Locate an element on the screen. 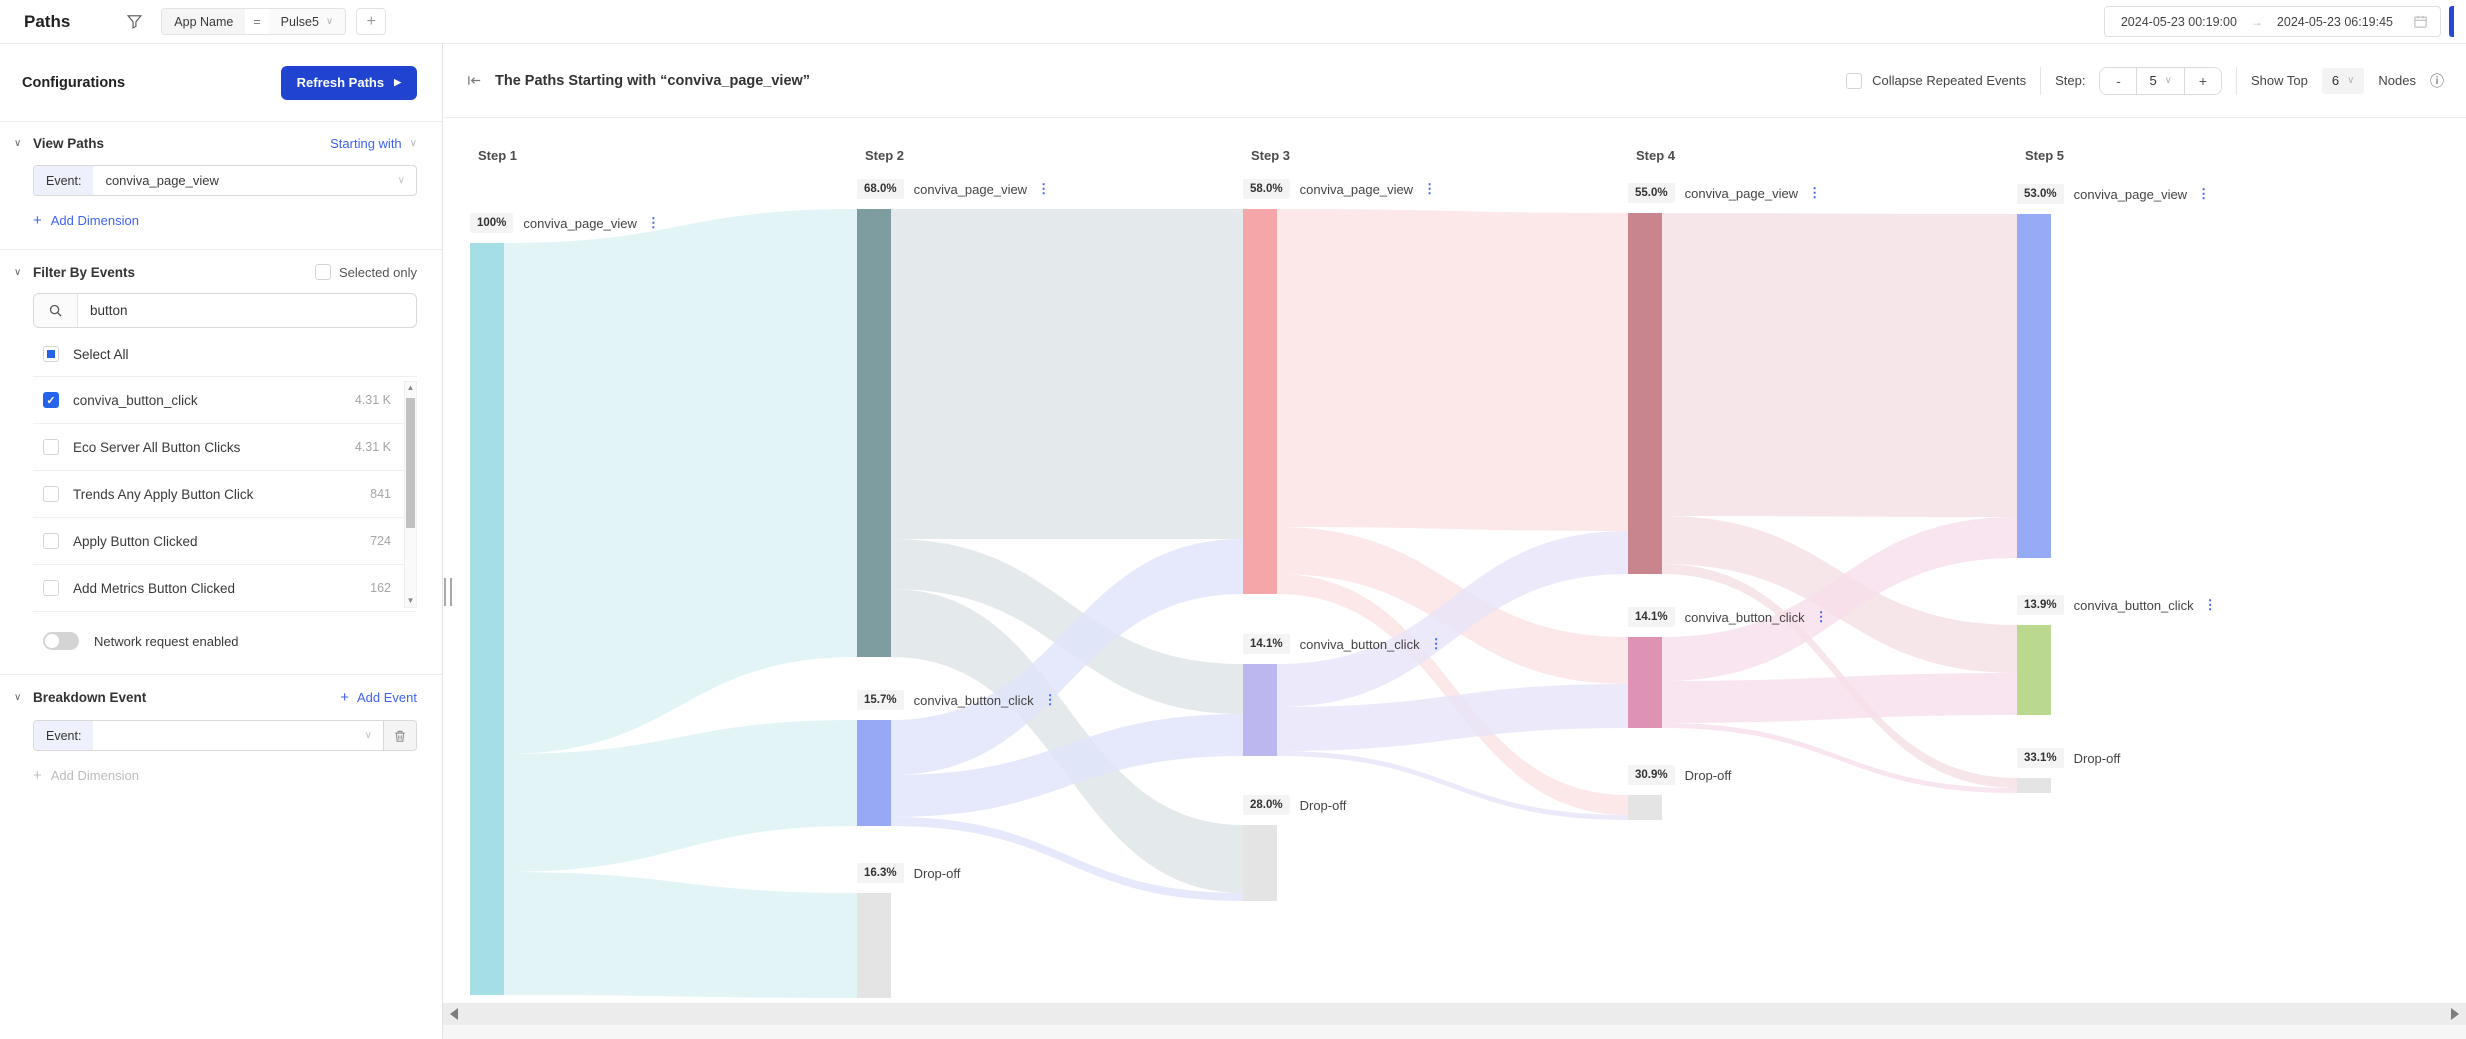  sankey-link-s4_bc-s5_bc is located at coordinates (1839, 698).